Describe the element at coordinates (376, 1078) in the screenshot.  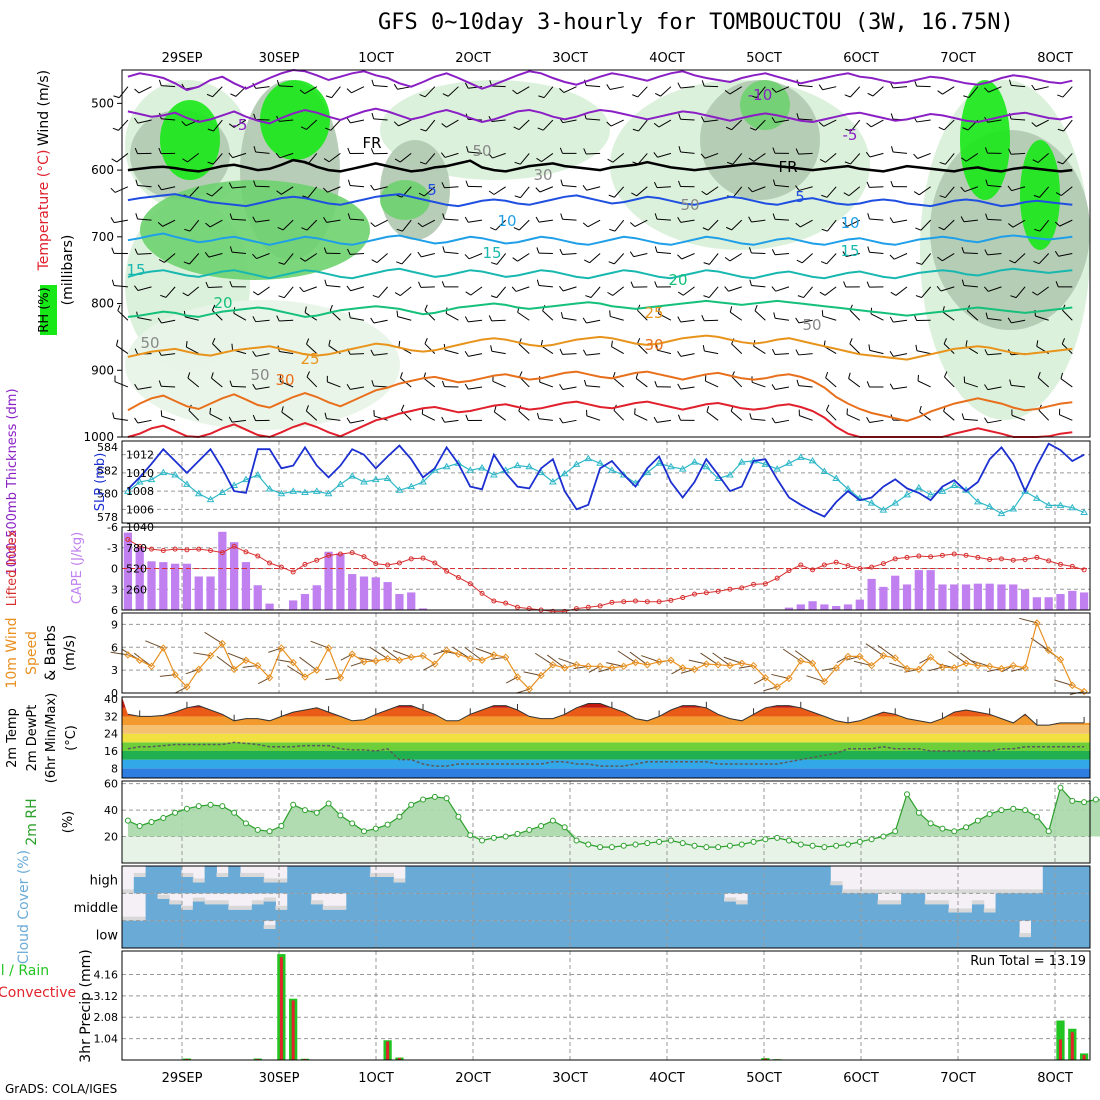
I see `bottom-date-label: 1OCT` at that location.